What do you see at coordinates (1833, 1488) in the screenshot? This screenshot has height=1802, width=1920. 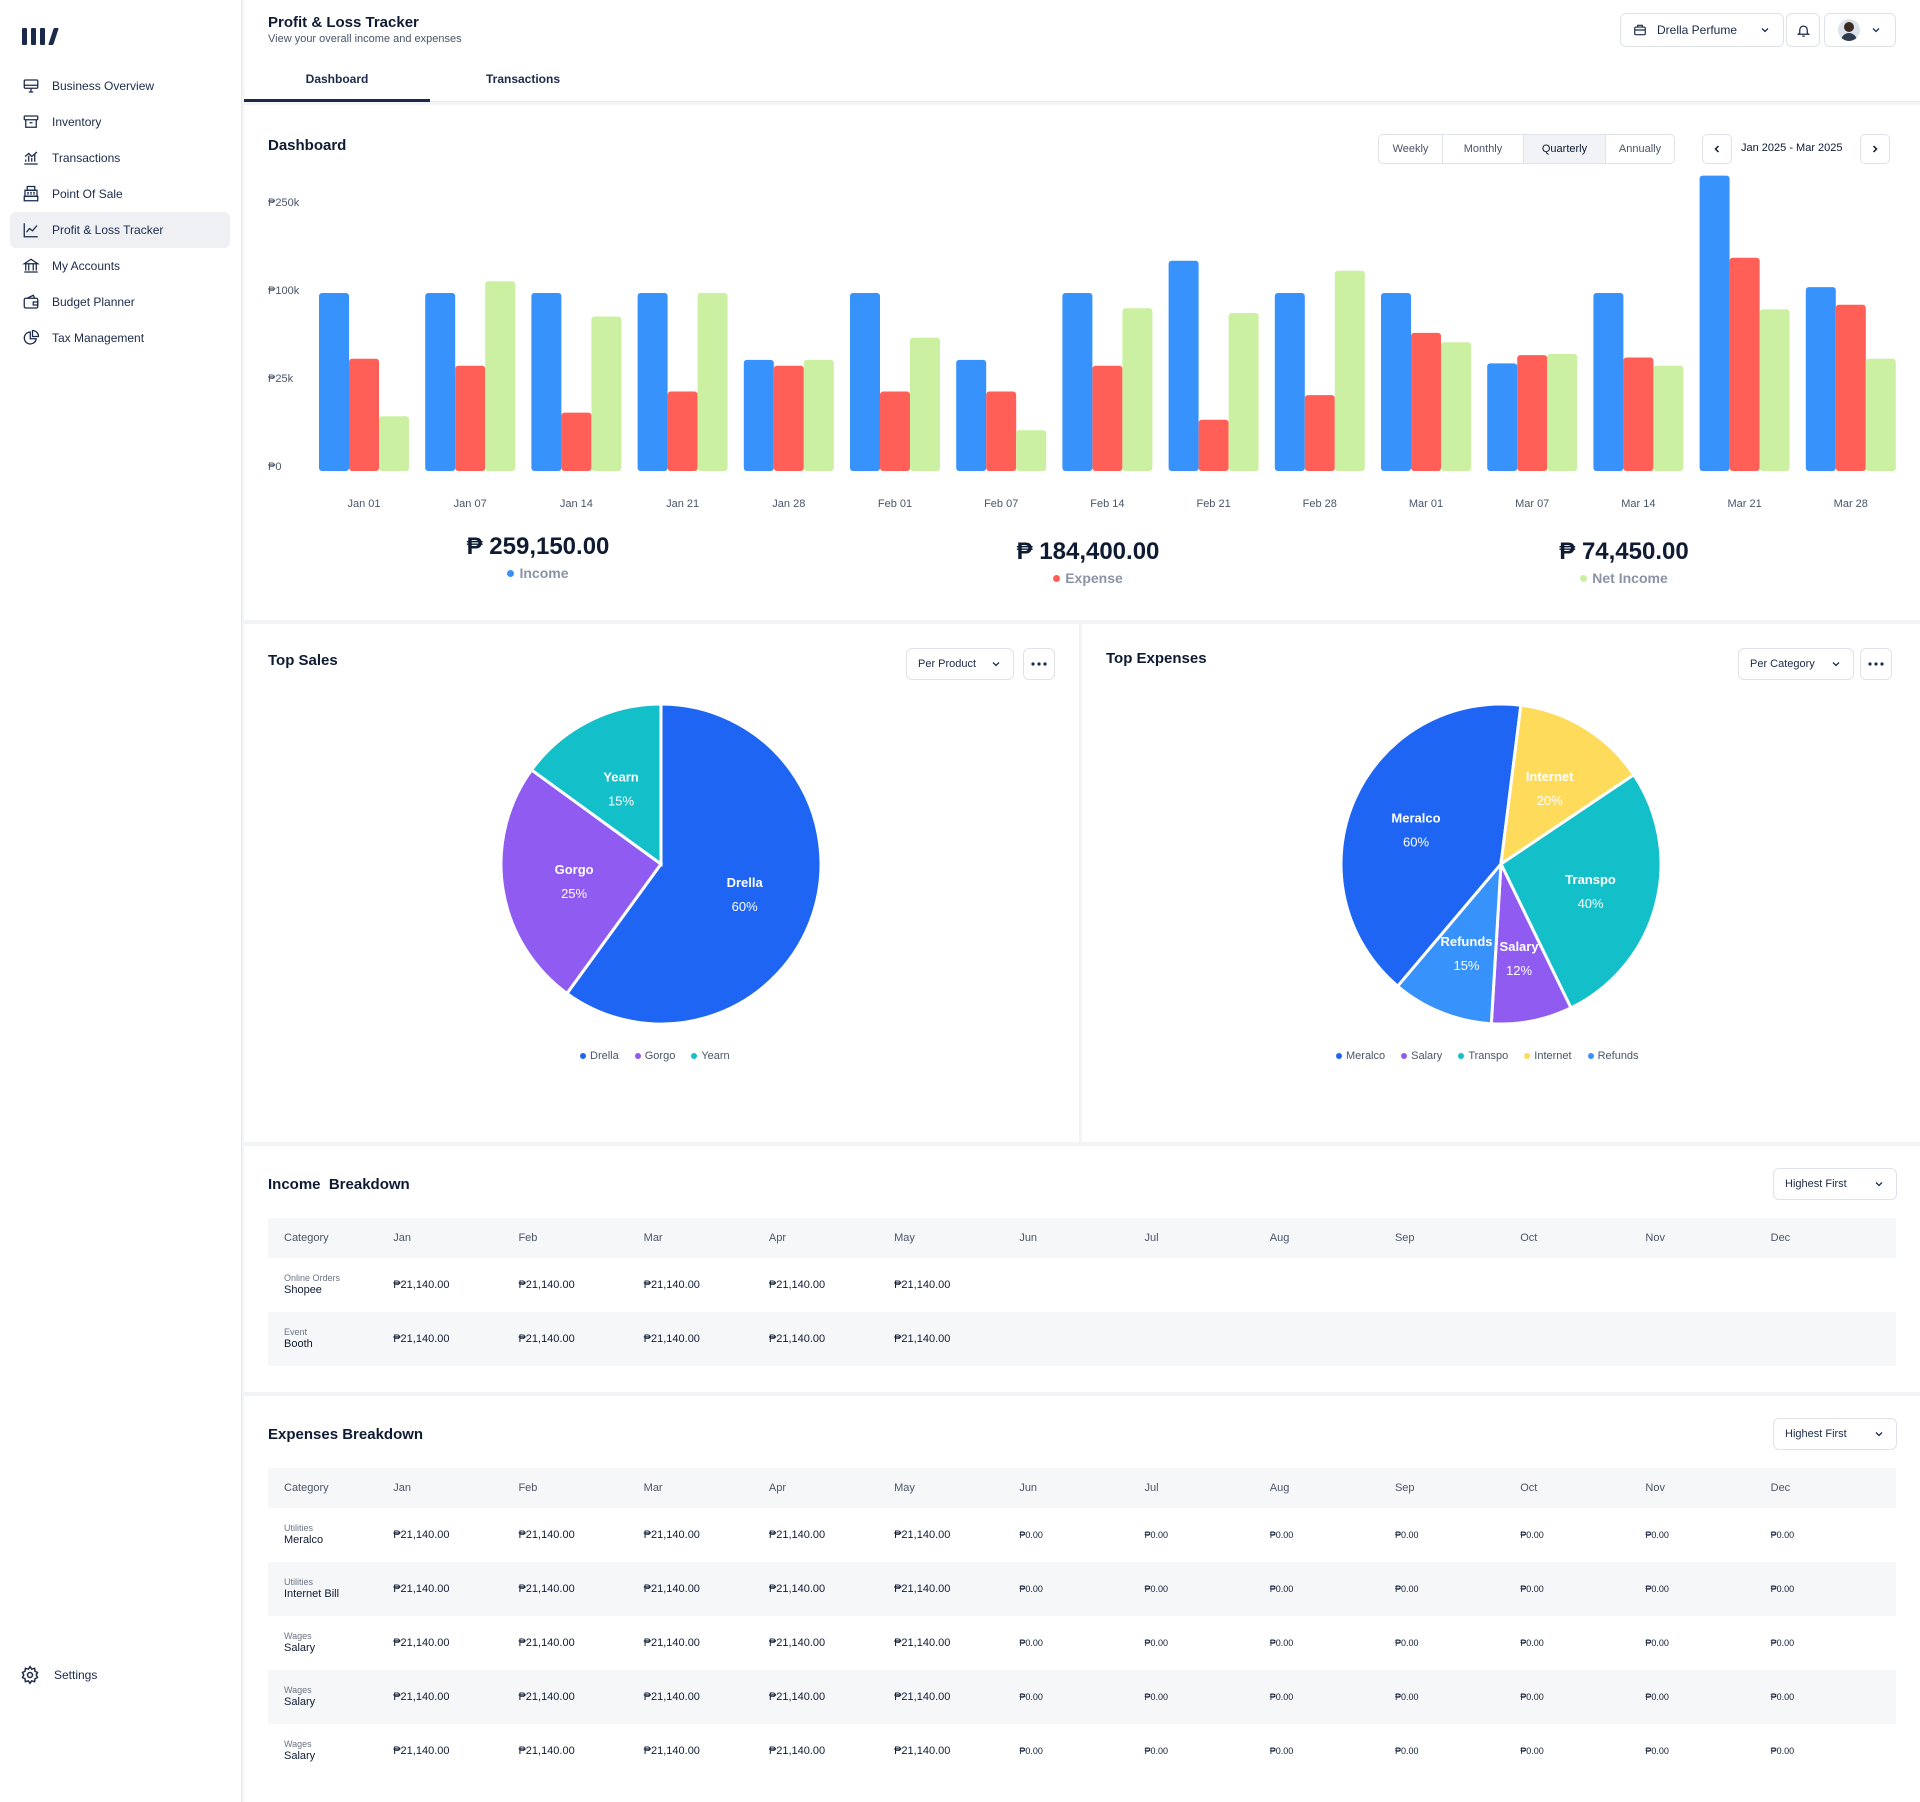 I see `column-header: Dec` at bounding box center [1833, 1488].